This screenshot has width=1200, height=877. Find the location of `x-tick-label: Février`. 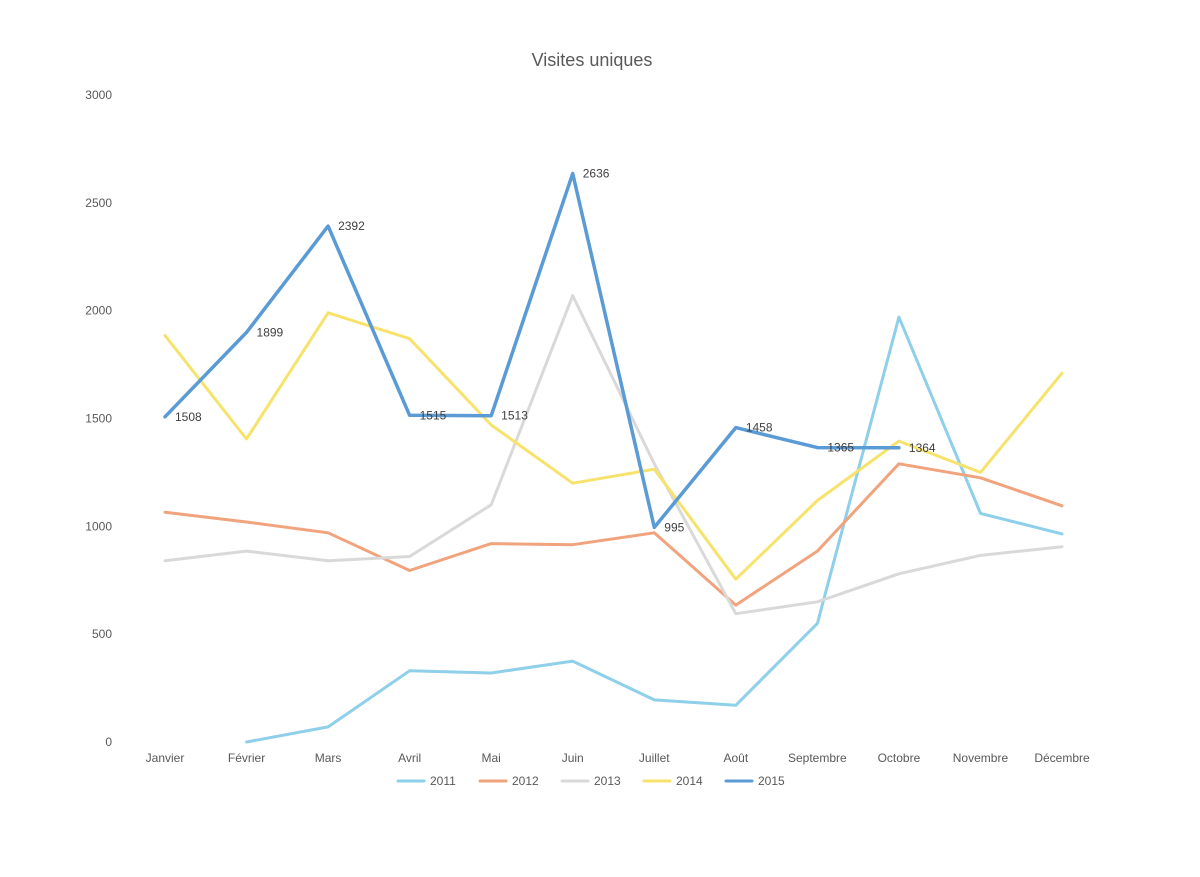

x-tick-label: Février is located at coordinates (246, 758).